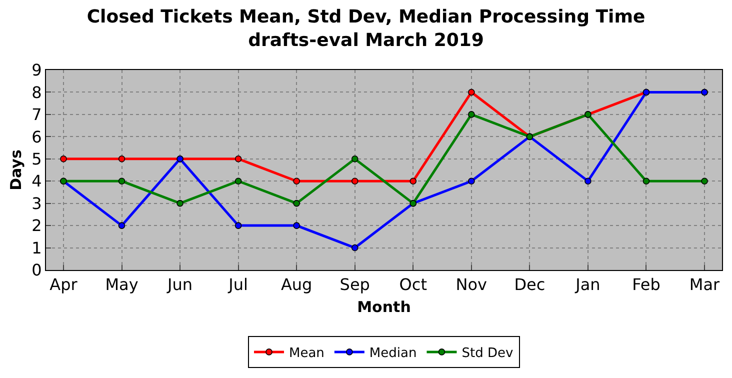 This screenshot has width=732, height=378. What do you see at coordinates (306, 354) in the screenshot?
I see `legend-label: Mean` at bounding box center [306, 354].